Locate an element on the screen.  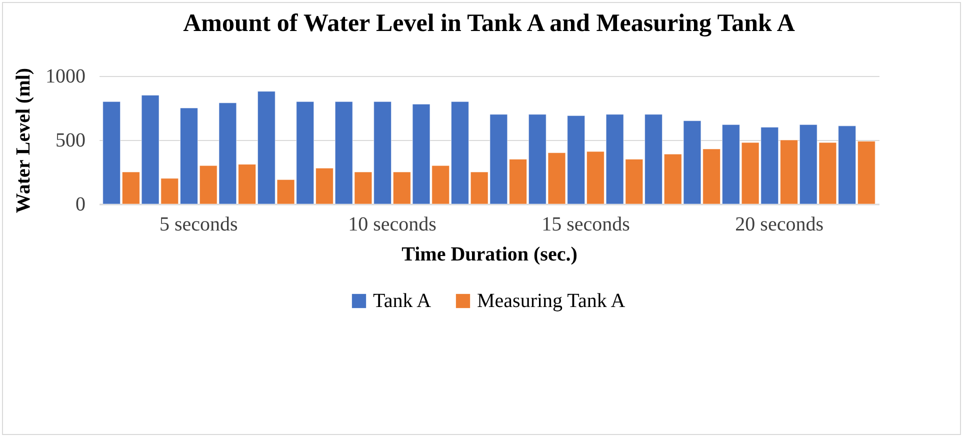
legend-label: Tank A is located at coordinates (402, 301).